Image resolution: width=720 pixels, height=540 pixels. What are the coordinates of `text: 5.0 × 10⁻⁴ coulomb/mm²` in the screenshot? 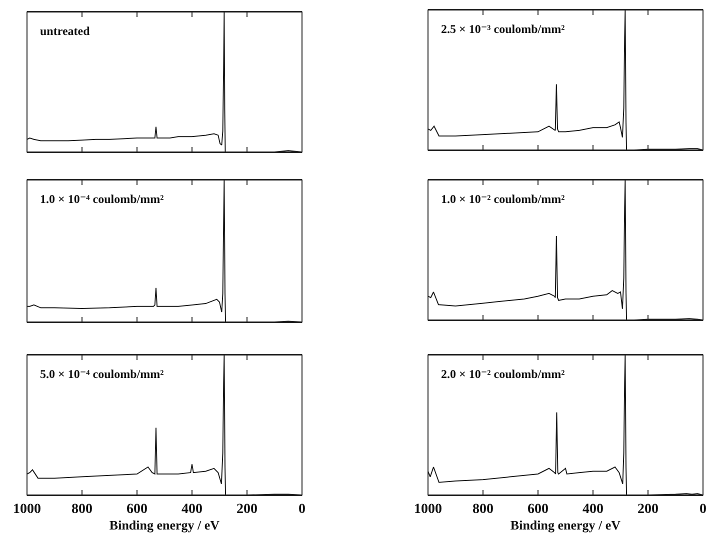 It's located at (102, 374).